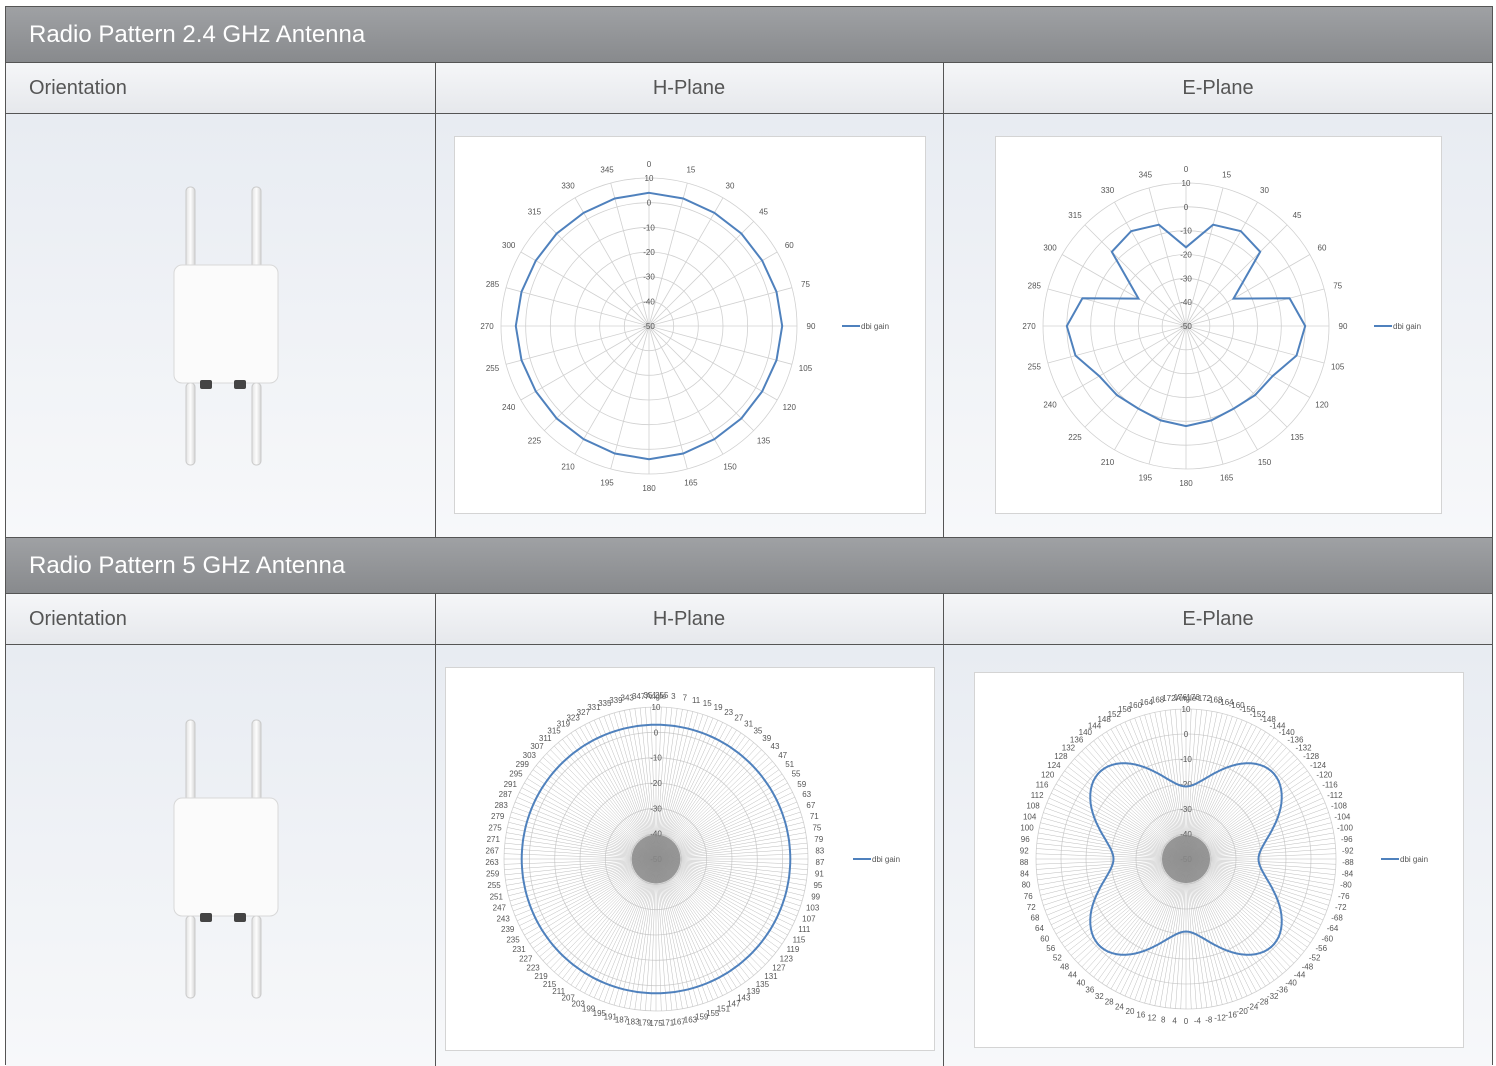  Describe the element at coordinates (1258, 714) in the screenshot. I see `angle-label: -152` at that location.